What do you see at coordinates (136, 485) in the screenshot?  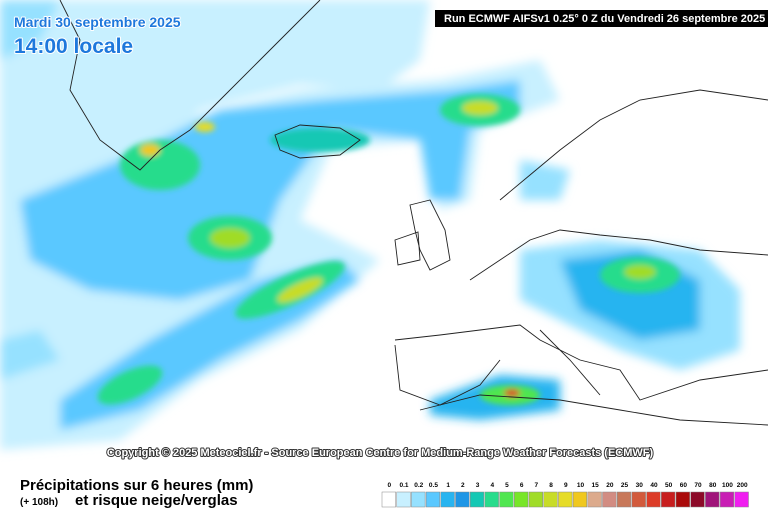 I see `footer-title: Précipitations sur 6 heures (mm)` at bounding box center [136, 485].